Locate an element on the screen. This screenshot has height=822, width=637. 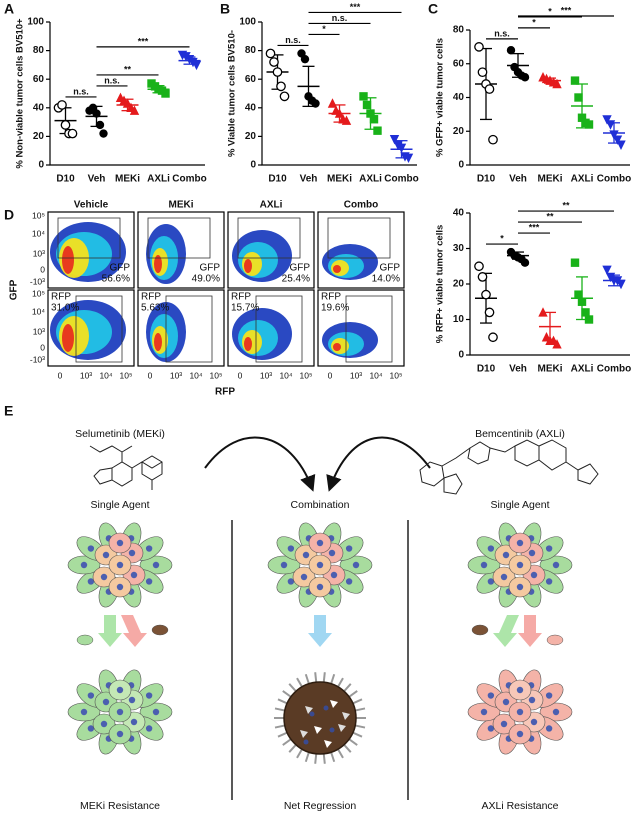
outcome-label: MEKi Resistance is located at coordinates (120, 806).